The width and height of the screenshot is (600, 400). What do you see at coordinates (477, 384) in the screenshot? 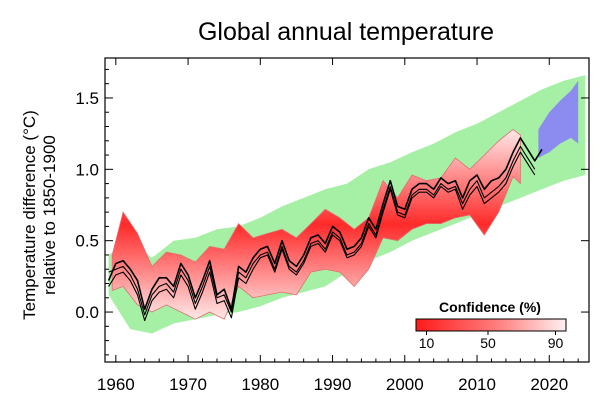
I see `x-tick-label: 2010` at bounding box center [477, 384].